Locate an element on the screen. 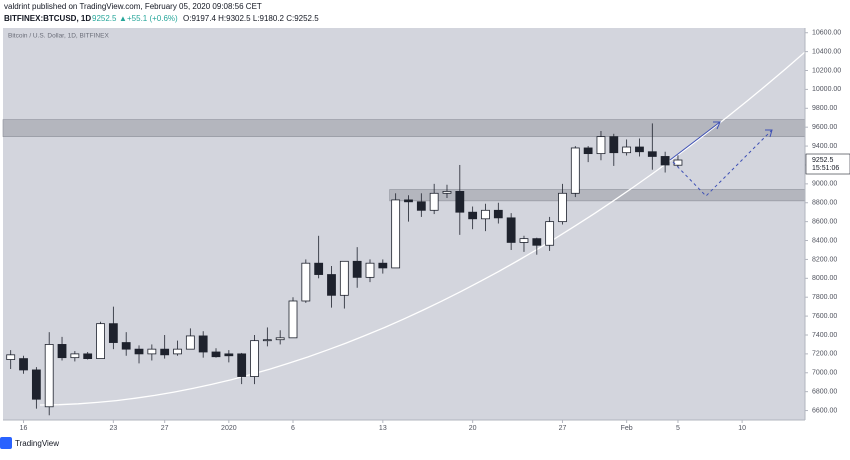 This screenshot has width=850, height=460. brand: TradingView is located at coordinates (37, 443).